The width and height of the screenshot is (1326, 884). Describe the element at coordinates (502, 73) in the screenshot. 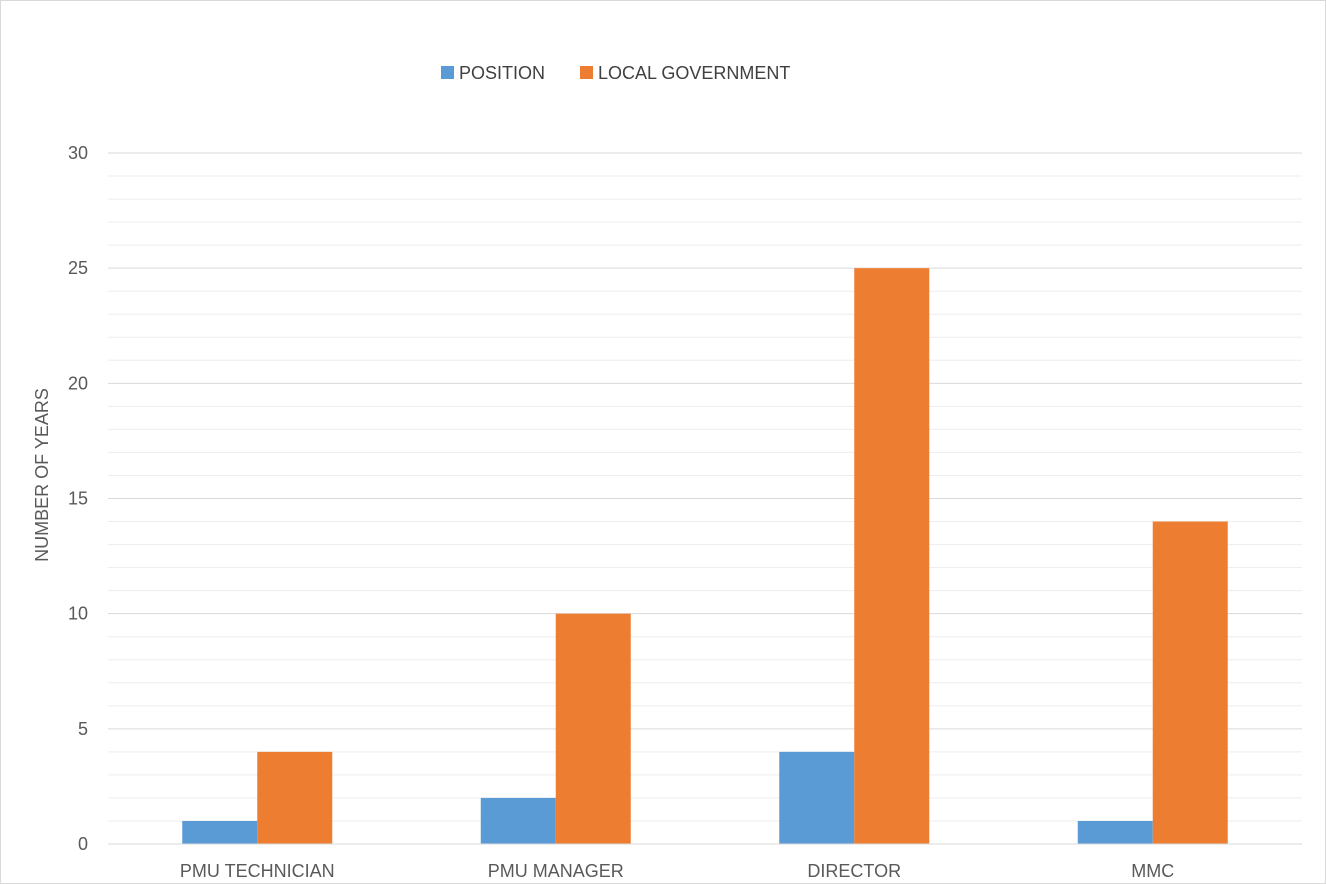

I see `legend-label: POSITION` at that location.